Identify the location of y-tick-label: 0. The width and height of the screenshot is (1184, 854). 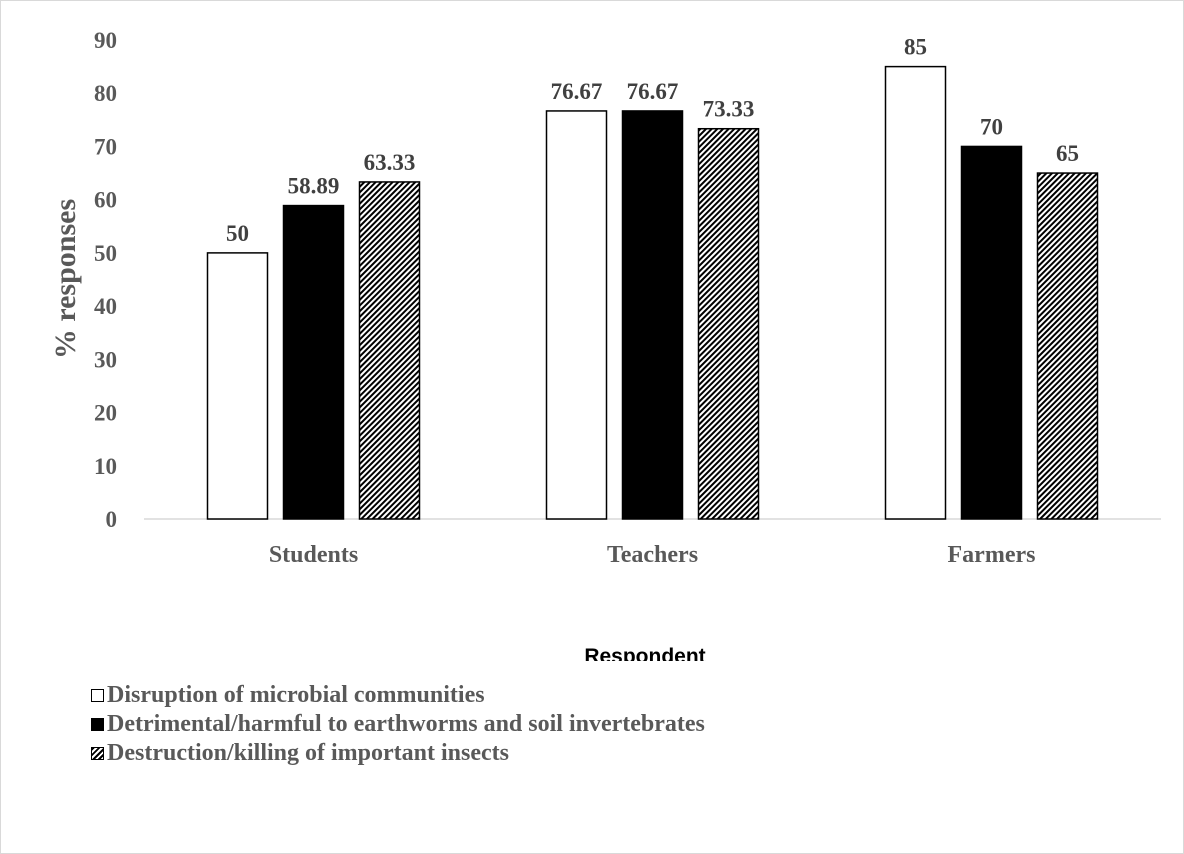
(112, 519).